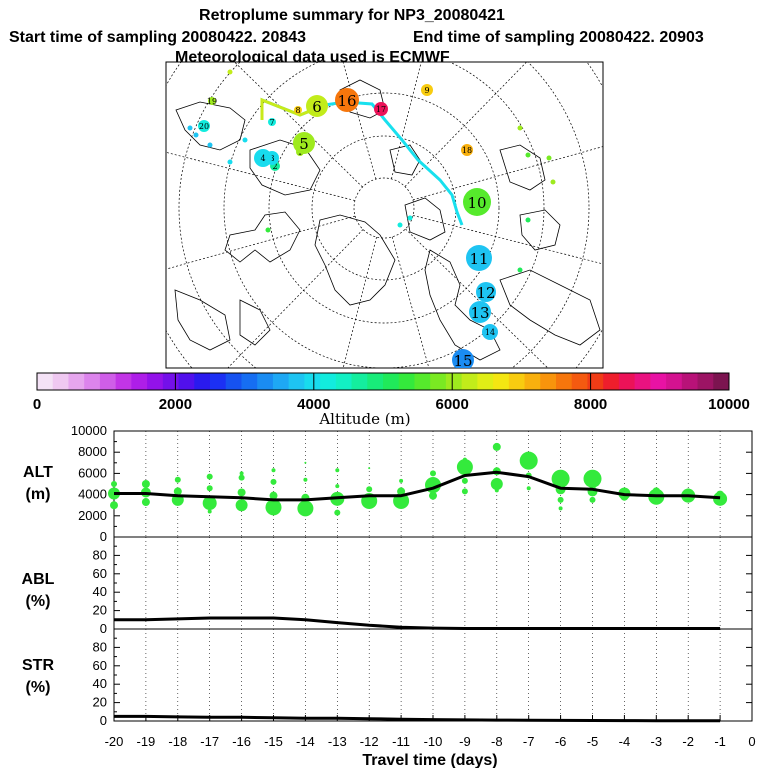  I want to click on alt-series-line, so click(417, 486).